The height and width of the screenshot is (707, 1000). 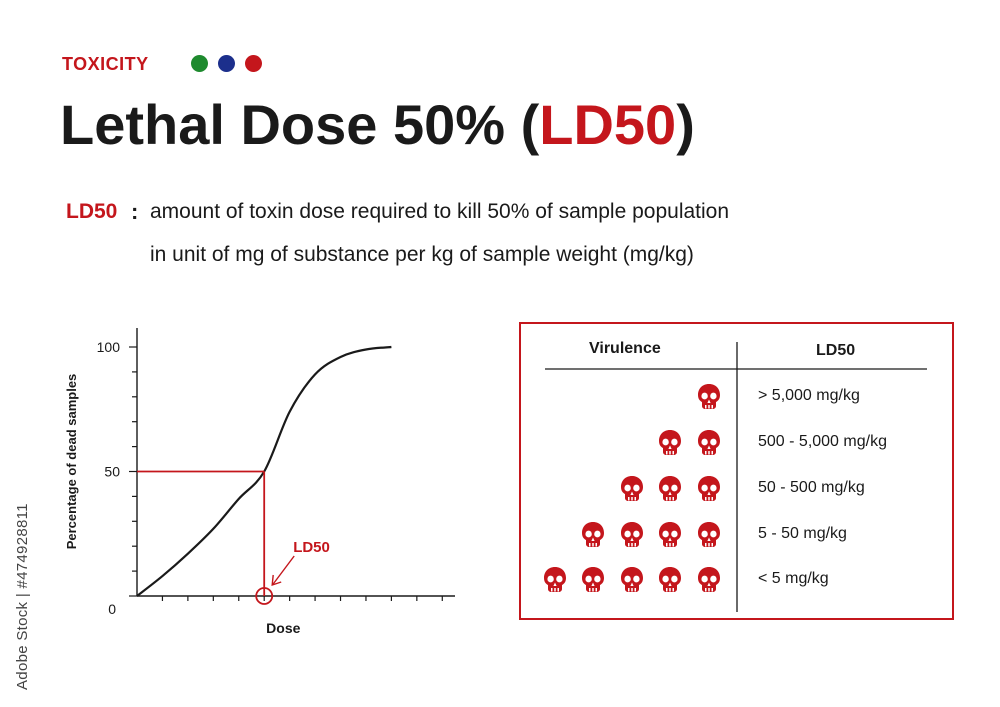 I want to click on y-tick-label: 100, so click(x=109, y=347).